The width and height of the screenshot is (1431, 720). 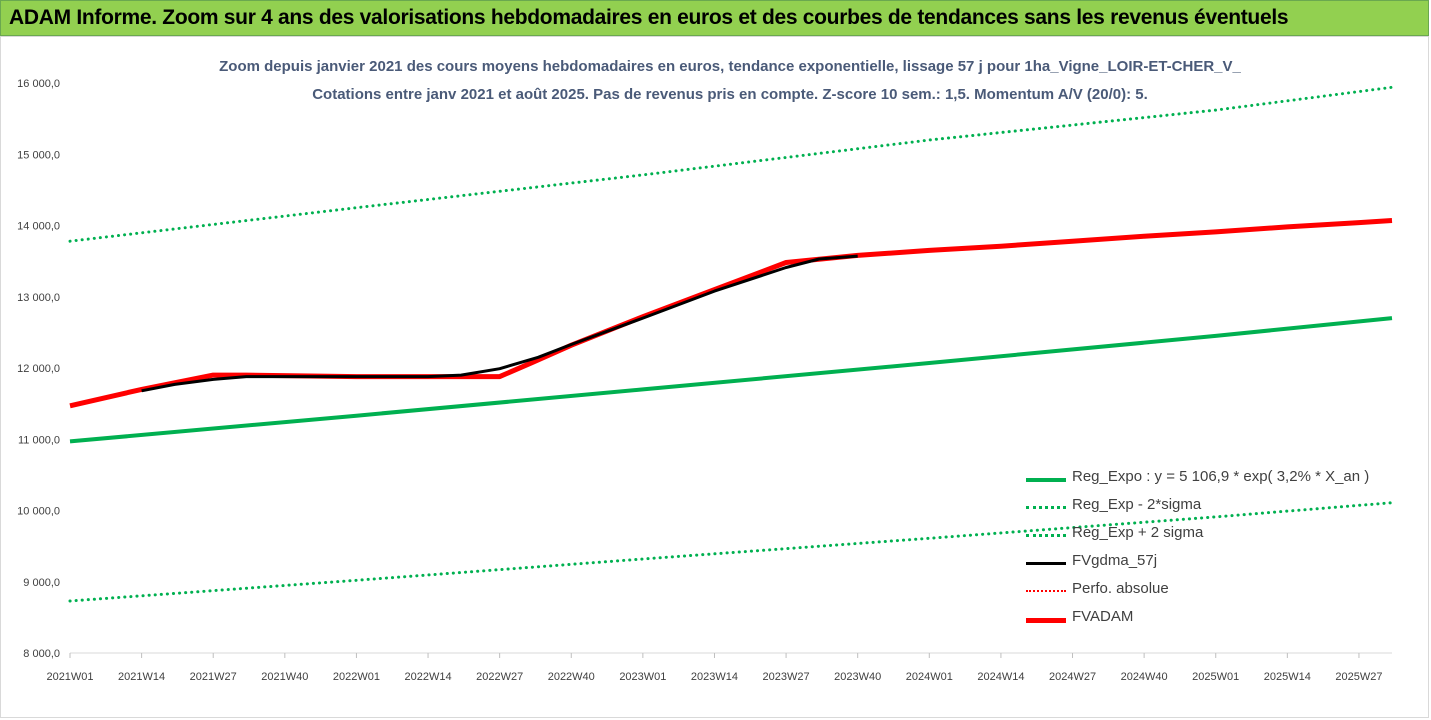 I want to click on y-tick-label: 8 000,0, so click(x=41, y=654).